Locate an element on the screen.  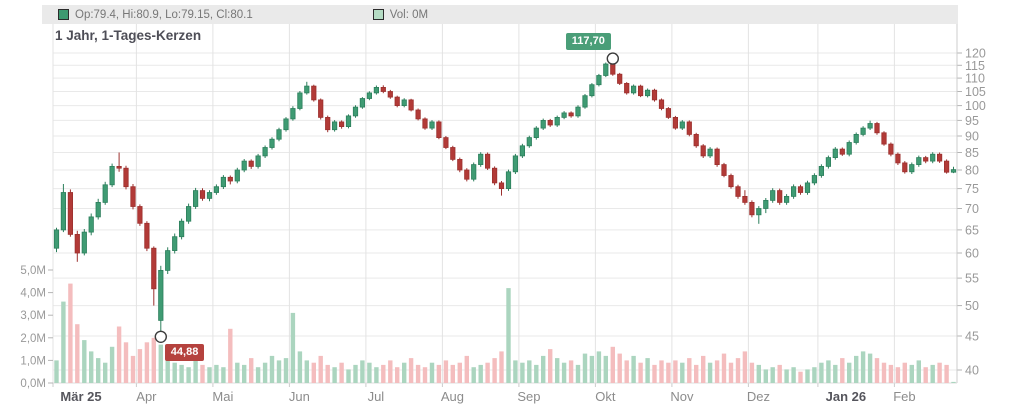
low-marker-circle is located at coordinates (161, 336).